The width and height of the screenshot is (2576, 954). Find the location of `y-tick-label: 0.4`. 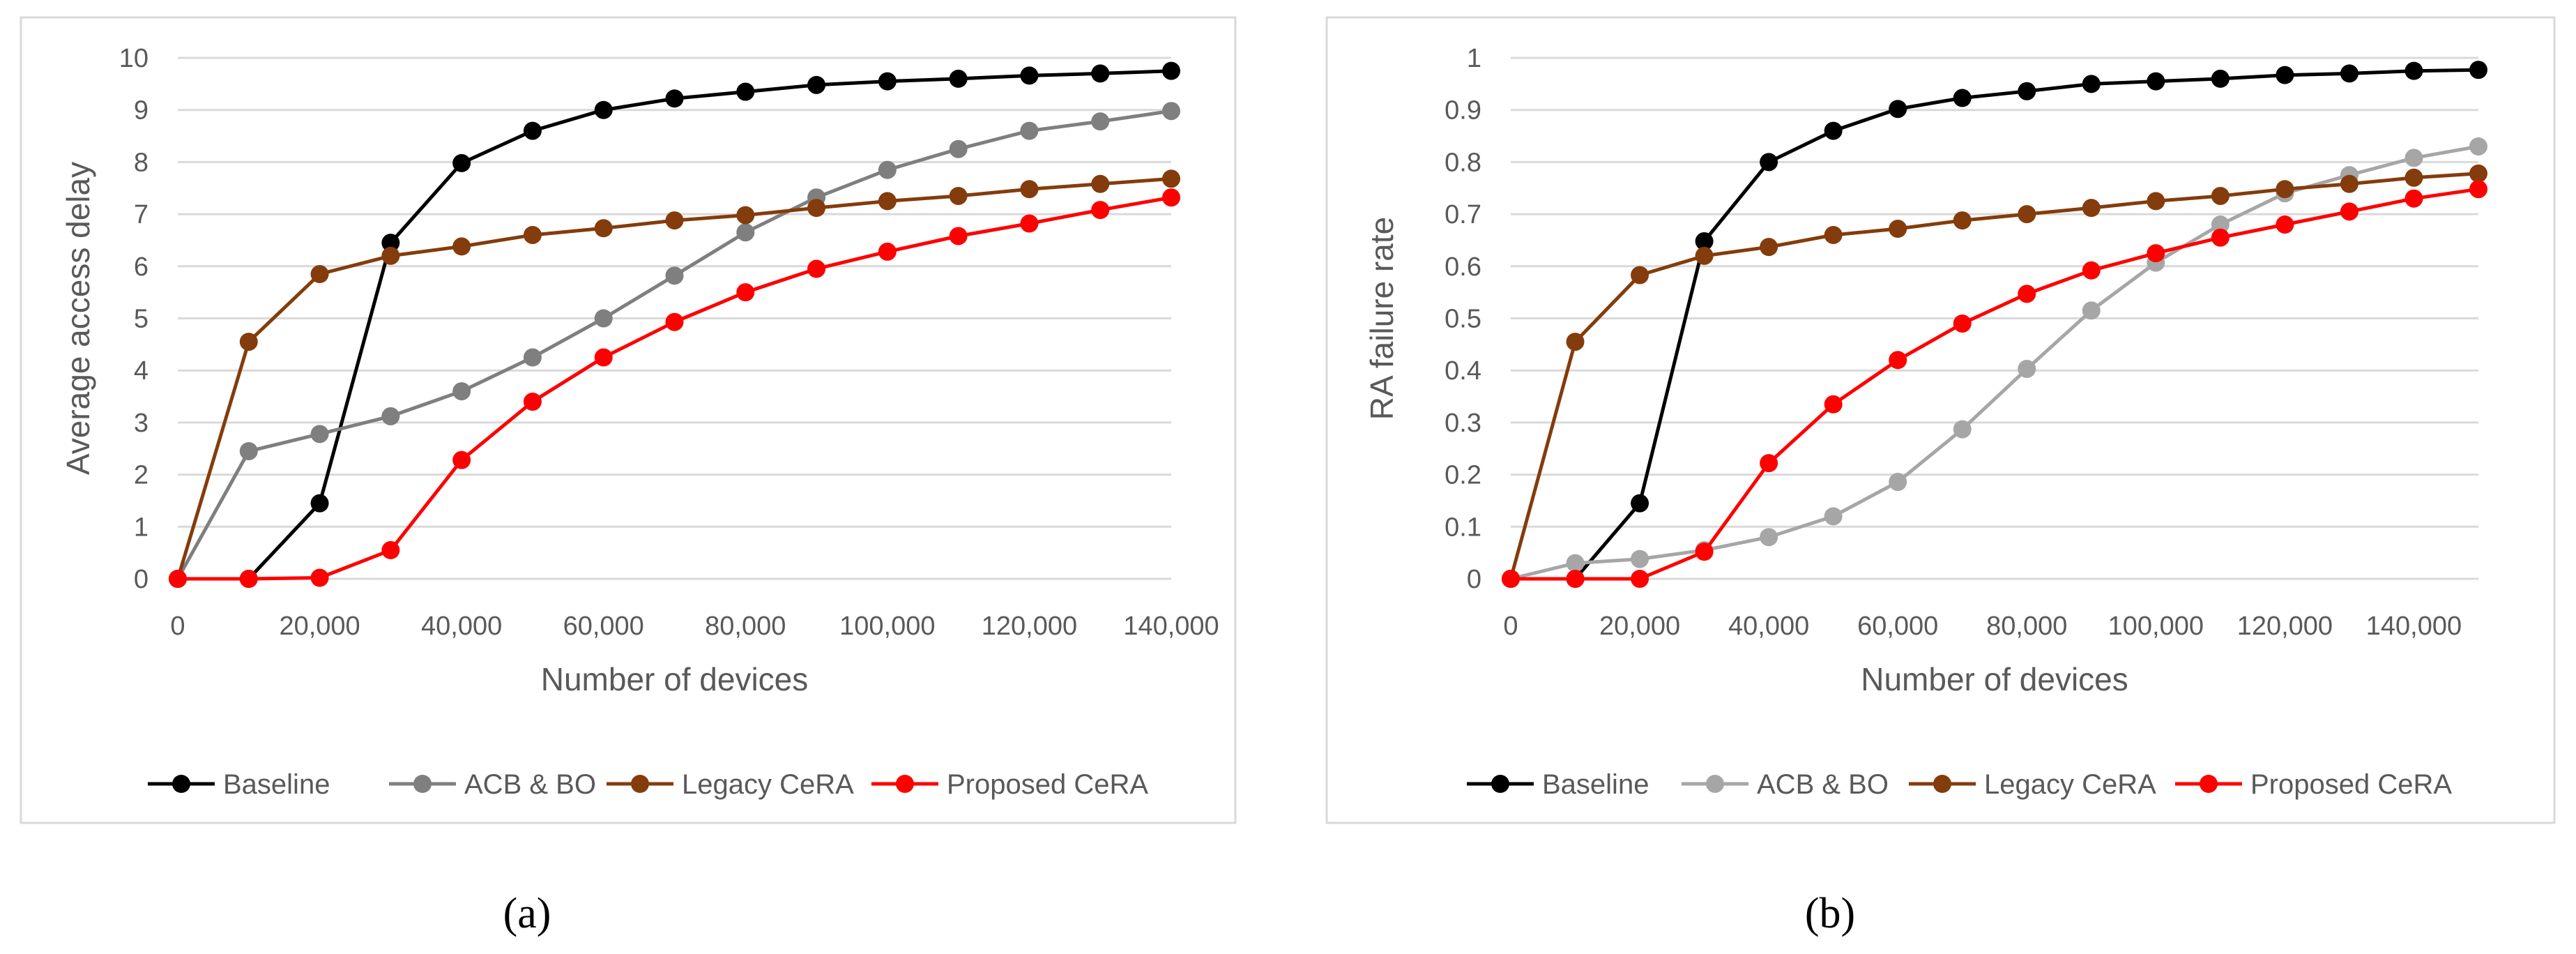

y-tick-label: 0.4 is located at coordinates (1463, 371).